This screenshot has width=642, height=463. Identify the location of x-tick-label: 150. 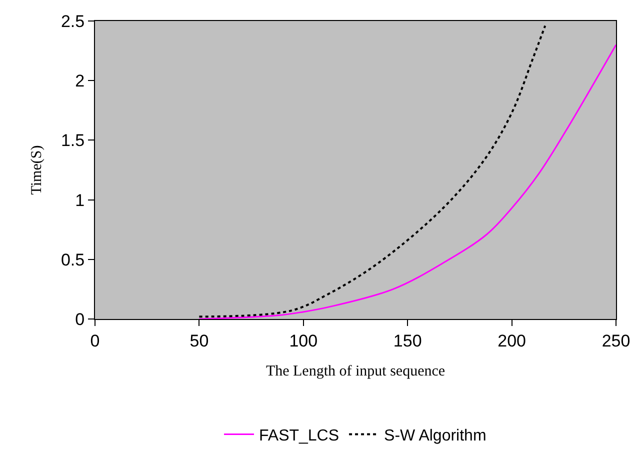
(407, 340).